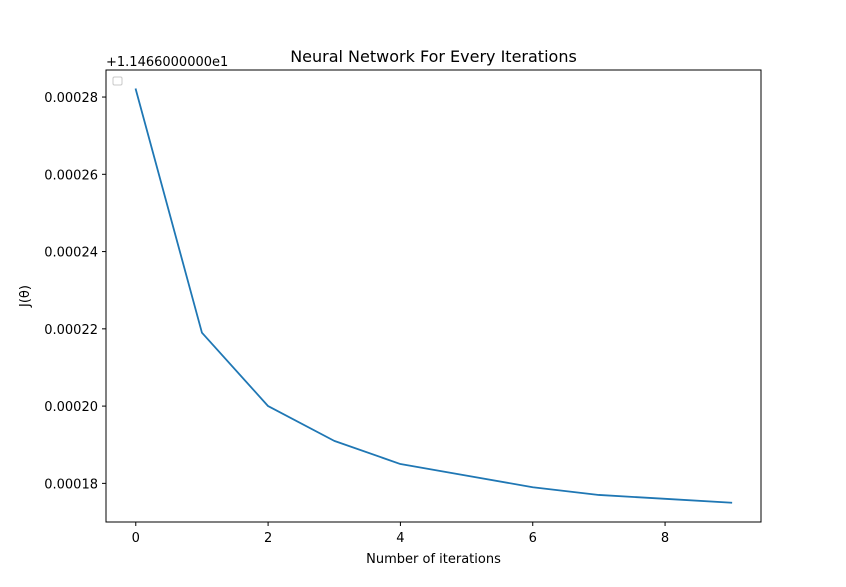  I want to click on y-tick-label: 0.00020, so click(71, 407).